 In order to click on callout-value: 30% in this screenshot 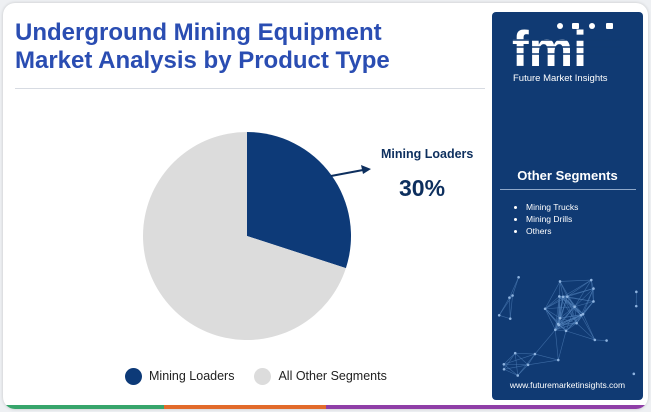, I will do `click(422, 188)`.